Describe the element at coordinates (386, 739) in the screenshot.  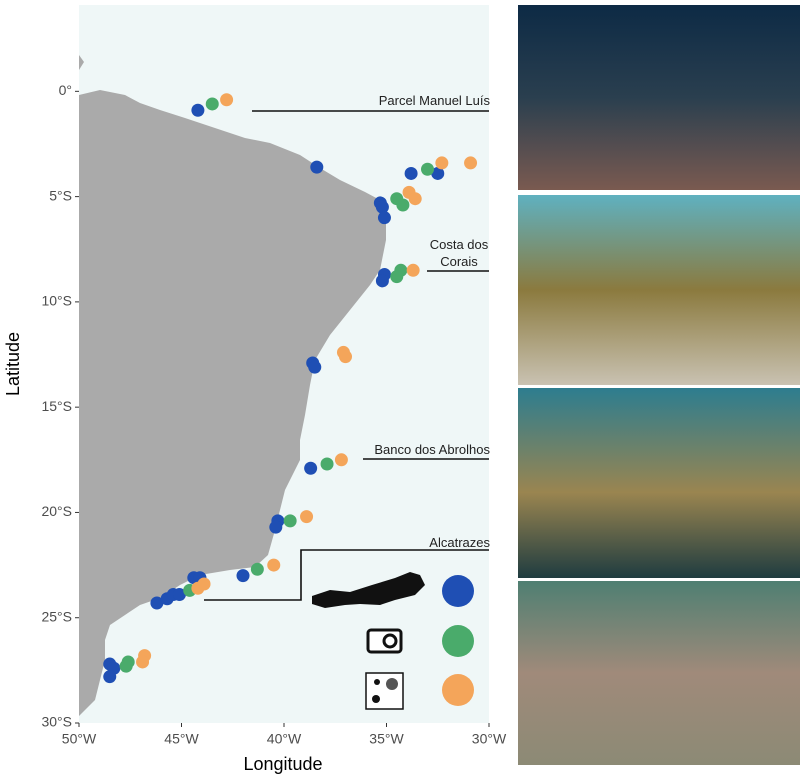
I see `x-tick-label: 35°W` at that location.